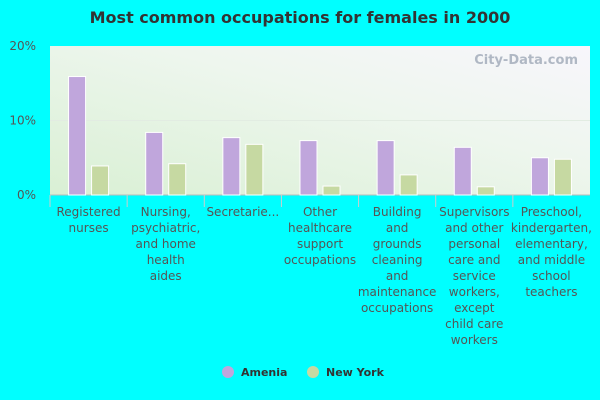 This screenshot has height=400, width=600. I want to click on x-category-label: Nursing, psychiatric, and home health aides, so click(165, 244).